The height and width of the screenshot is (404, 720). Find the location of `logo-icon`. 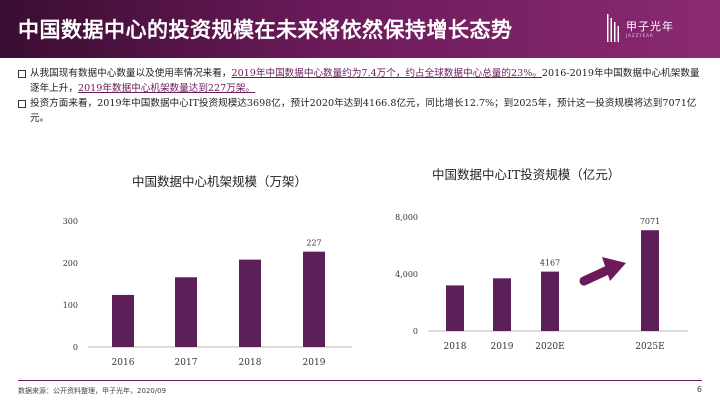

logo-icon is located at coordinates (613, 28).